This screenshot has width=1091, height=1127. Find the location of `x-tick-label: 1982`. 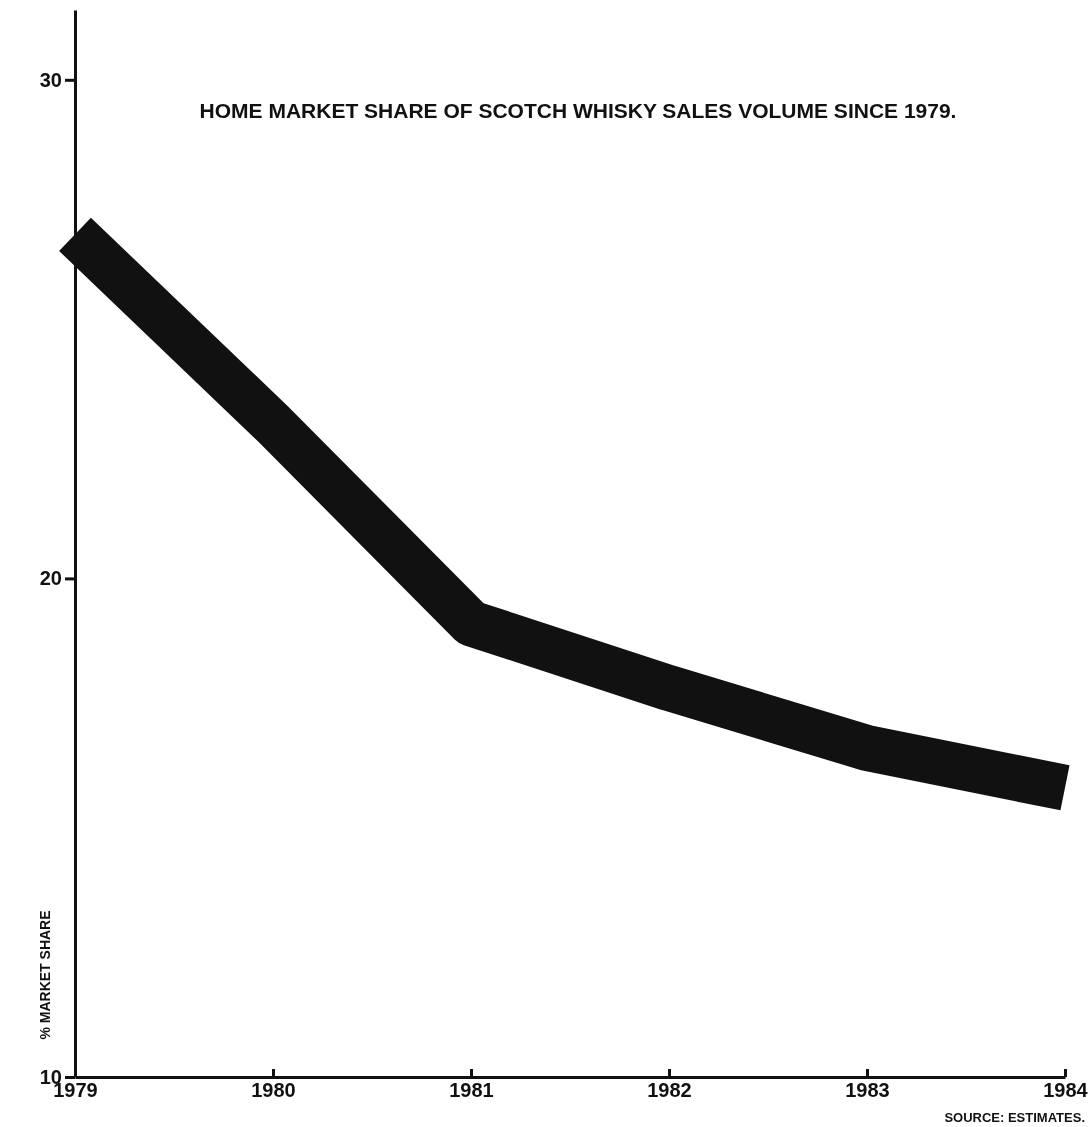

x-tick-label: 1982 is located at coordinates (669, 1090).